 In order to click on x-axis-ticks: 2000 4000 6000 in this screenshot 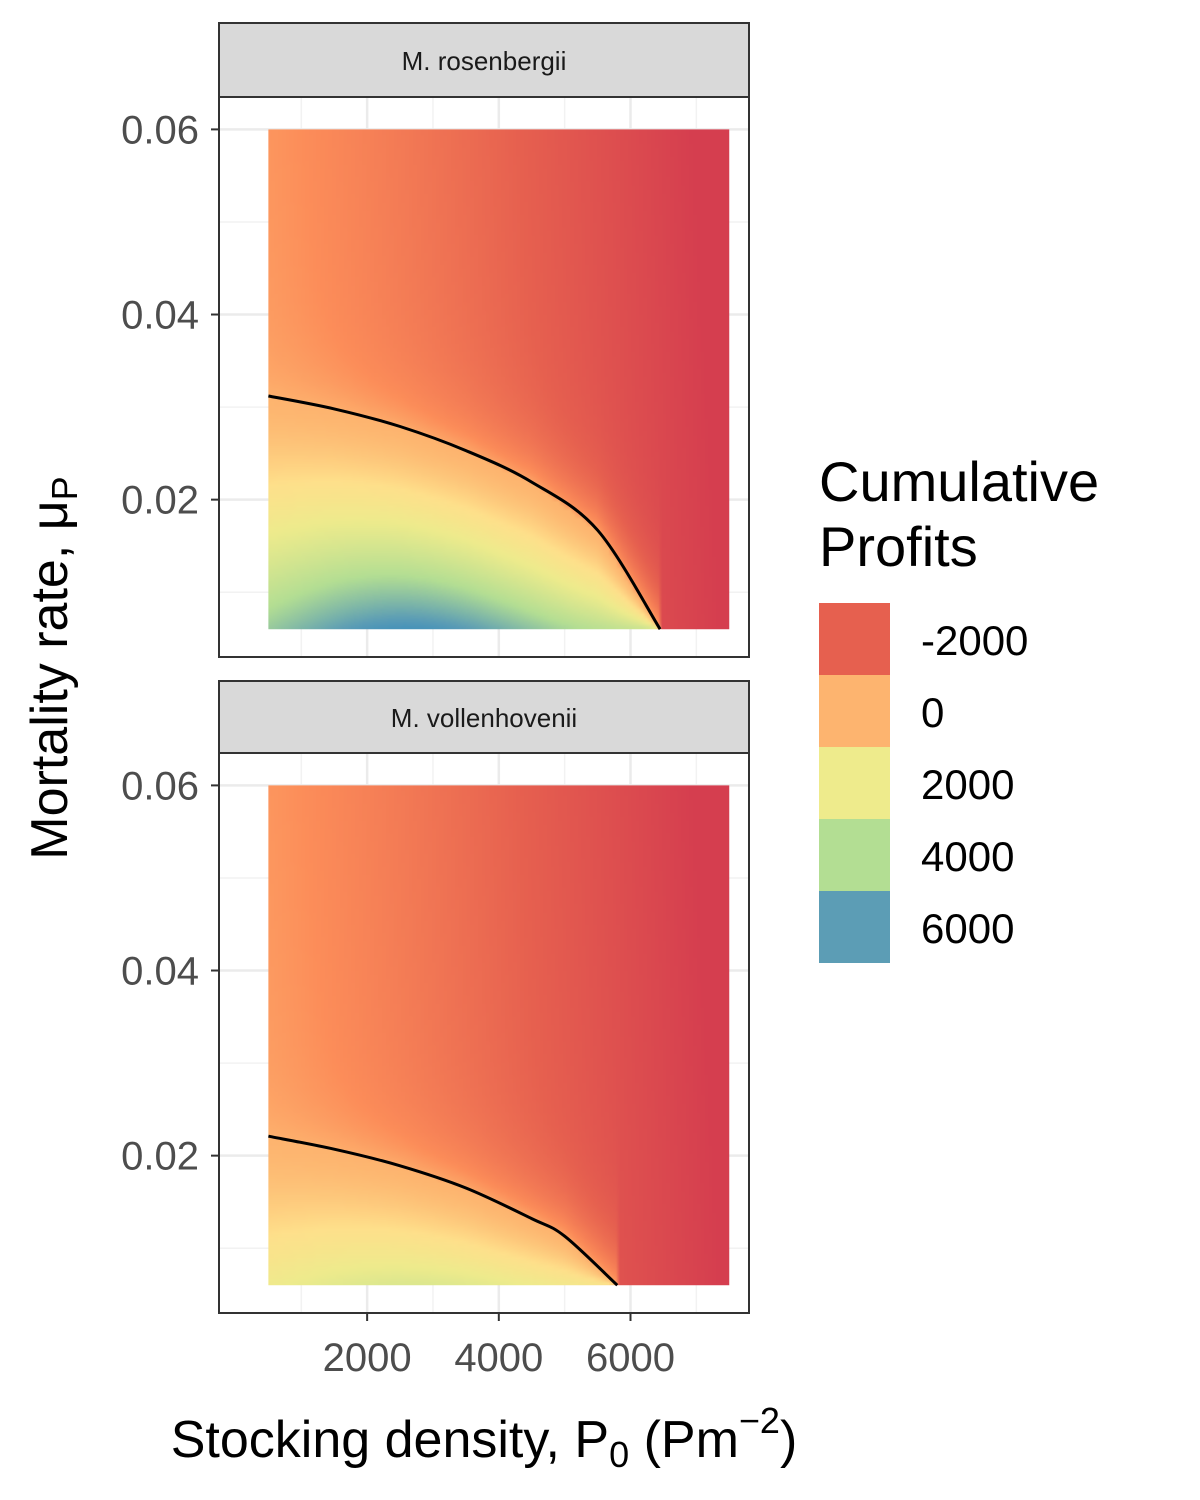, I will do `click(499, 1346)`.